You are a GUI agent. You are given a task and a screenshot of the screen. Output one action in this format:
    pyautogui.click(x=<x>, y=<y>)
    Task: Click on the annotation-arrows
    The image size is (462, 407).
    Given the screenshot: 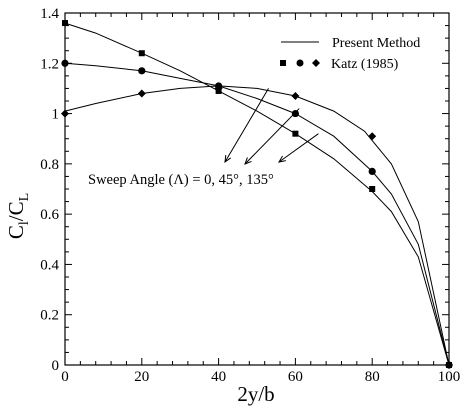 What is the action you would take?
    pyautogui.click(x=271, y=126)
    